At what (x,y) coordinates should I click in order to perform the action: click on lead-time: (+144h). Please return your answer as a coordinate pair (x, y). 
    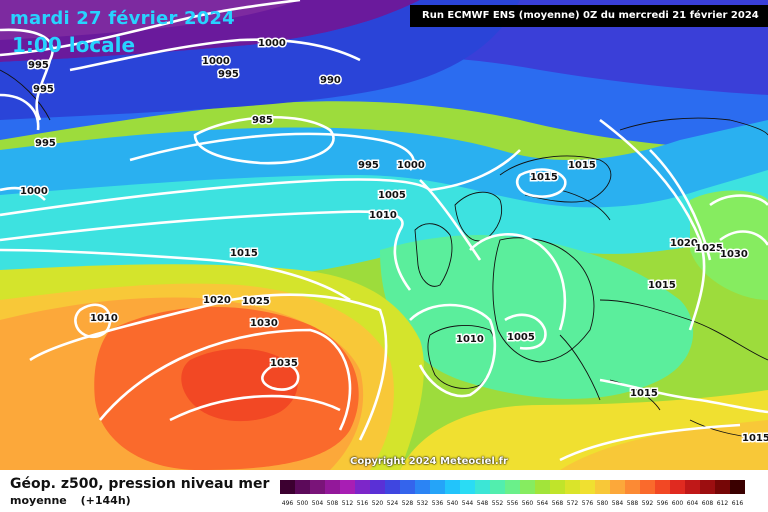
    Looking at the image, I should click on (105, 500).